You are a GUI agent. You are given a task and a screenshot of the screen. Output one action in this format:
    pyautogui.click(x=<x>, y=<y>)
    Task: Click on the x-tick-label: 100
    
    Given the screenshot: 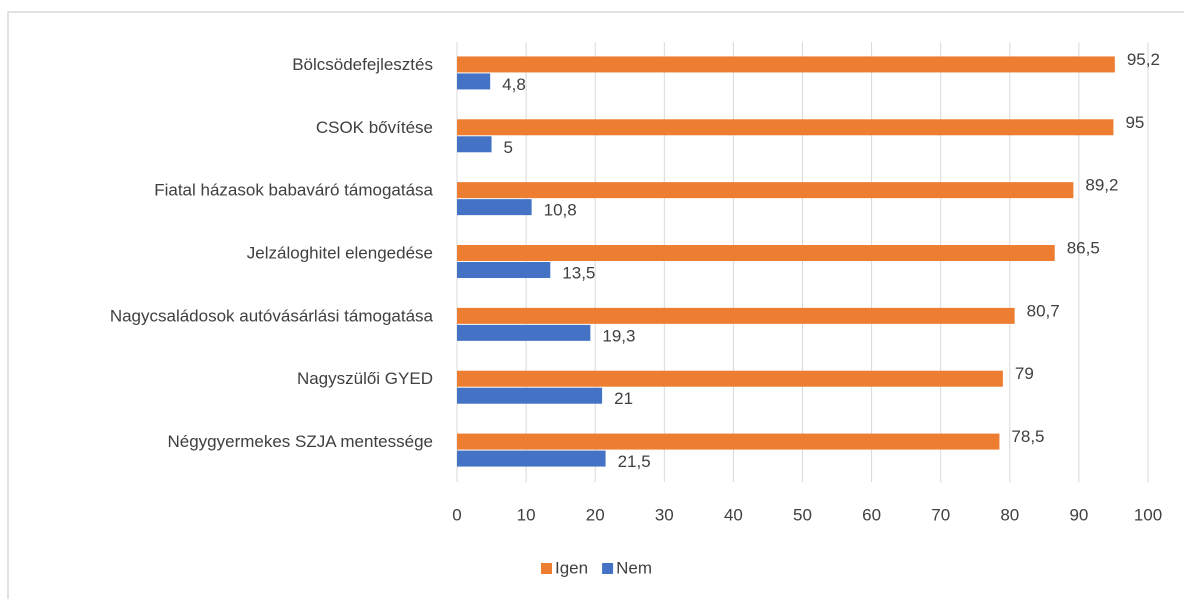 What is the action you would take?
    pyautogui.click(x=1148, y=514)
    